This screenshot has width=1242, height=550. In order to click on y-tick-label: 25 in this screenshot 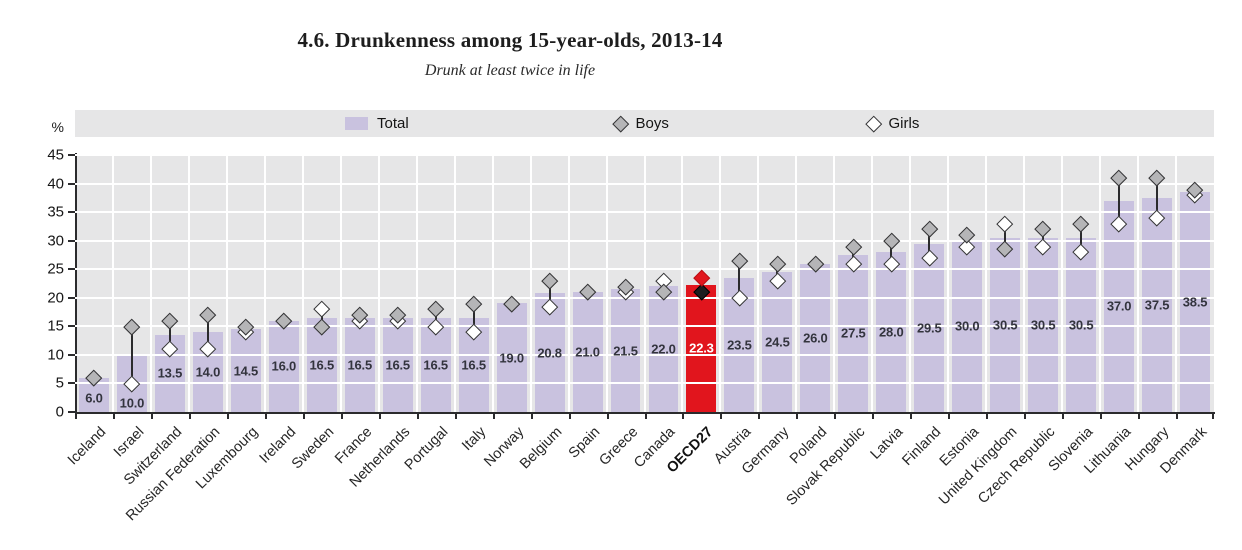, I will do `click(55, 269)`.